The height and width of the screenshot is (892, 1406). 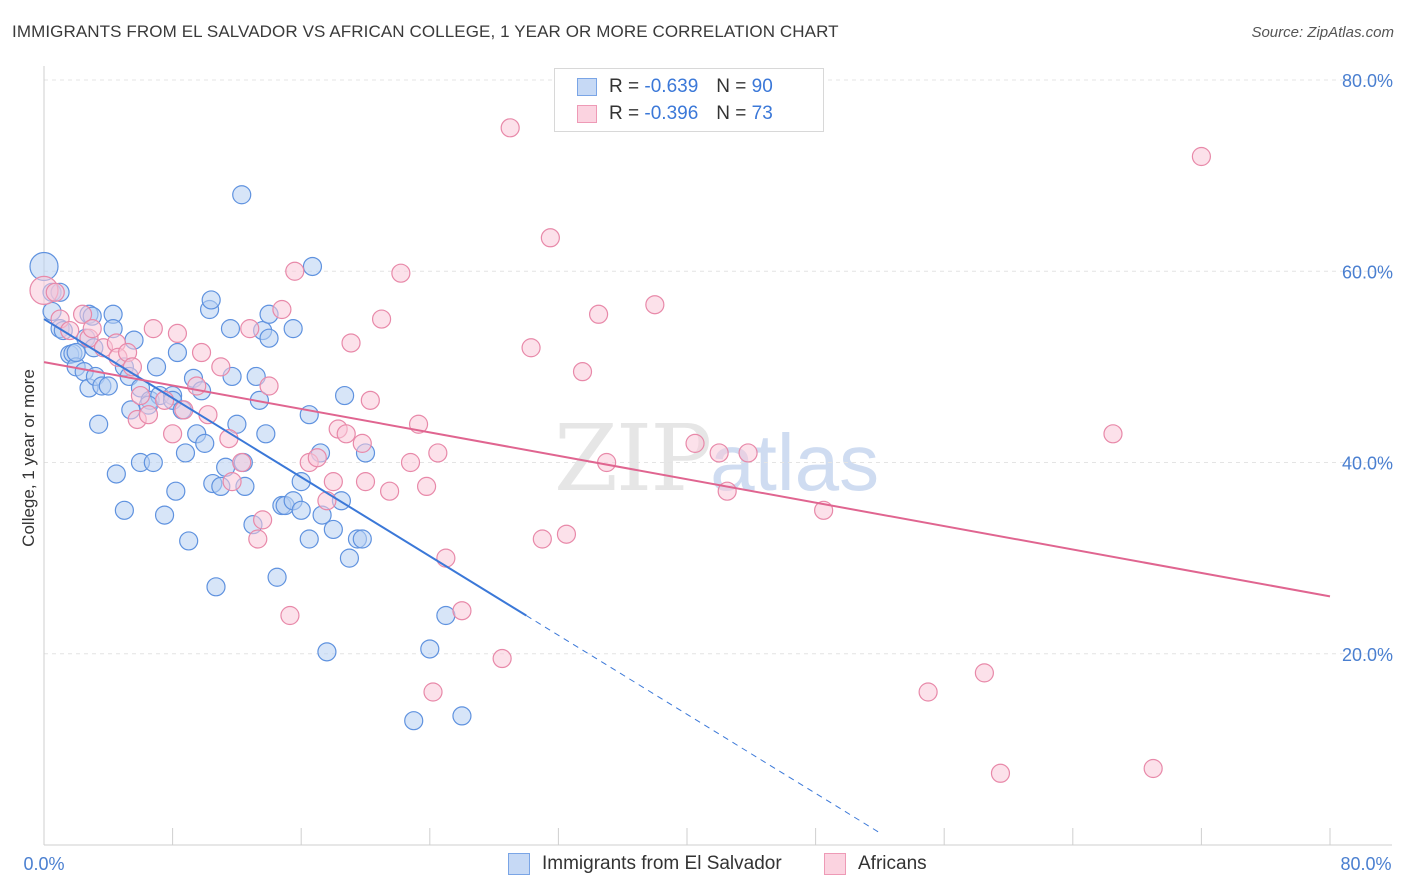 I want to click on x-tick-label: 80.0%, so click(x=1365, y=864).